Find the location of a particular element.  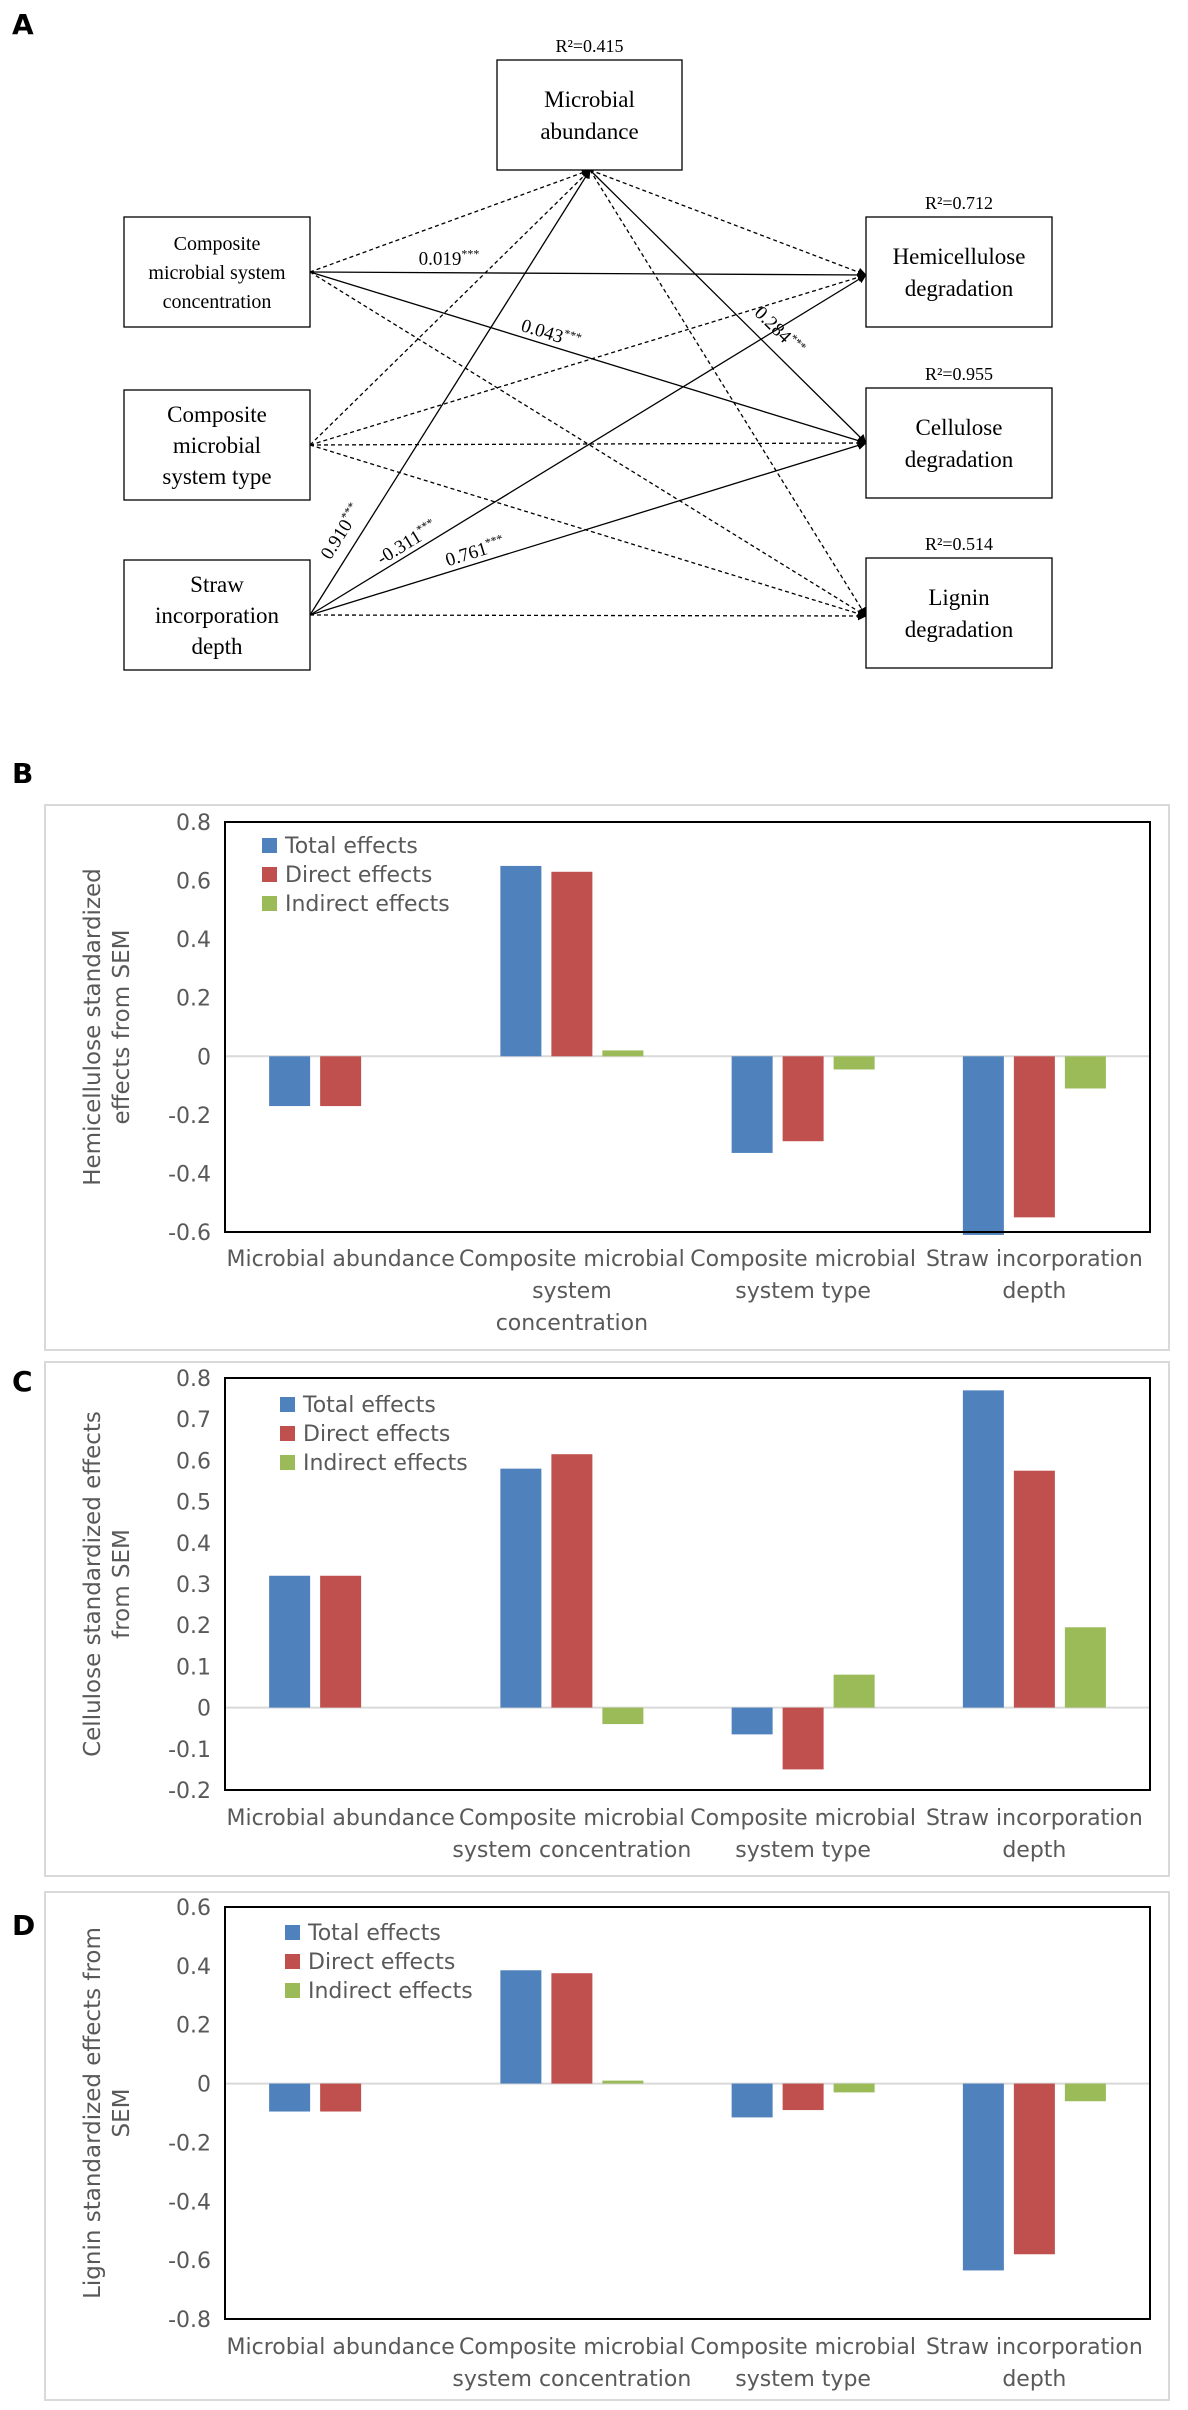

sem-node-cellulose: Cellulose degradation R²=0.955 is located at coordinates (959, 431).